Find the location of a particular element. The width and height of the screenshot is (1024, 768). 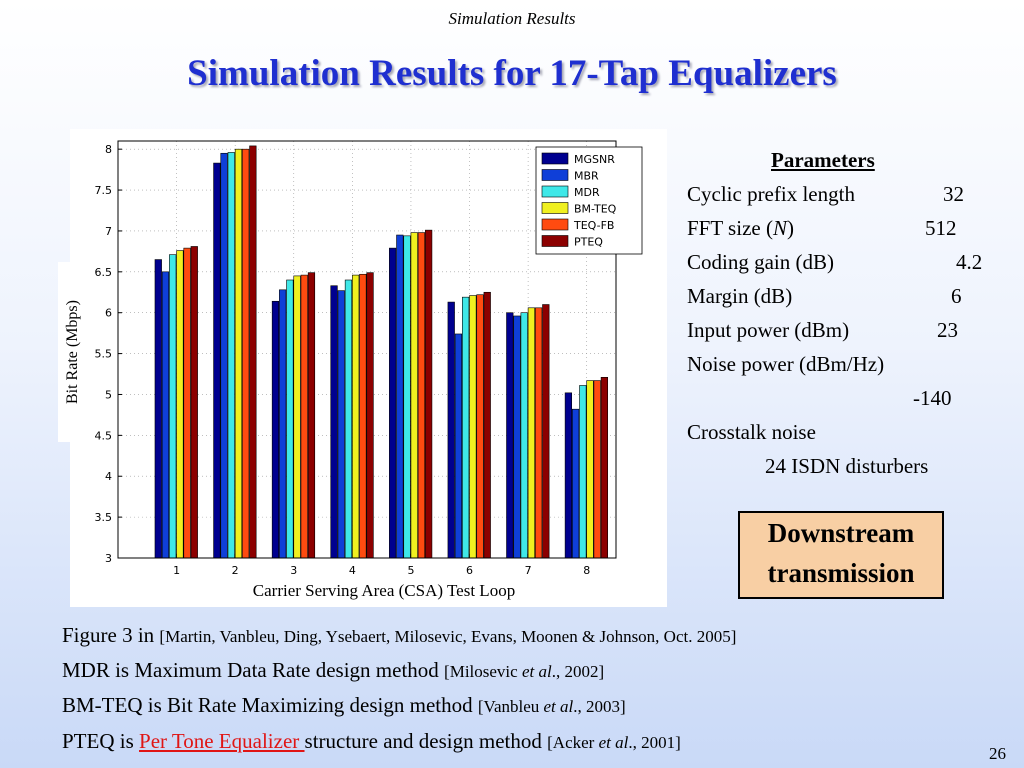

y-tick-label: 8 is located at coordinates (108, 149).